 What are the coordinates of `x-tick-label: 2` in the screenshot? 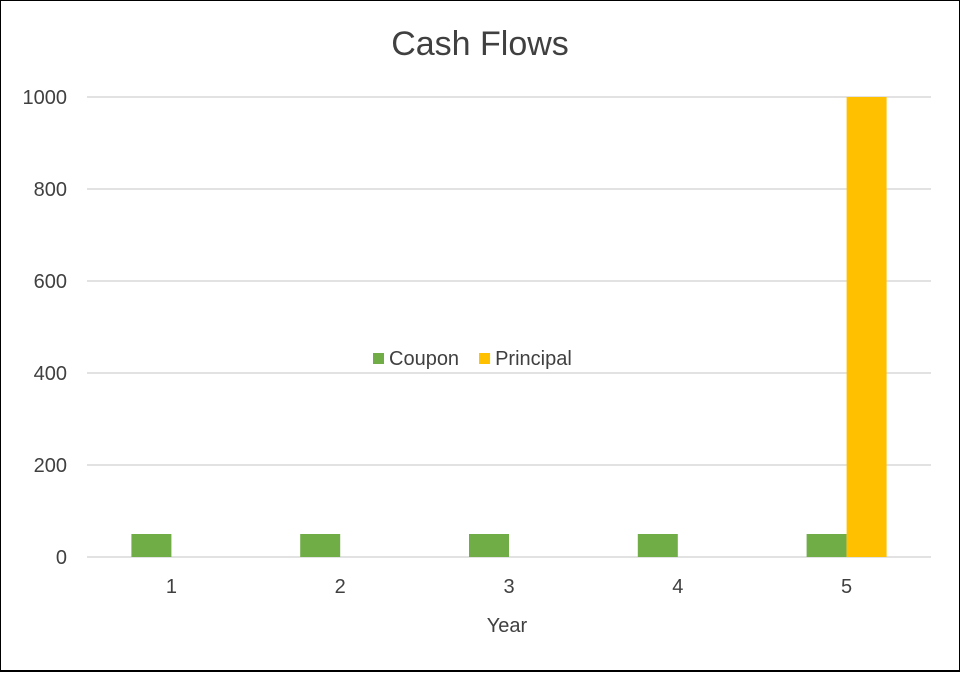 It's located at (340, 587).